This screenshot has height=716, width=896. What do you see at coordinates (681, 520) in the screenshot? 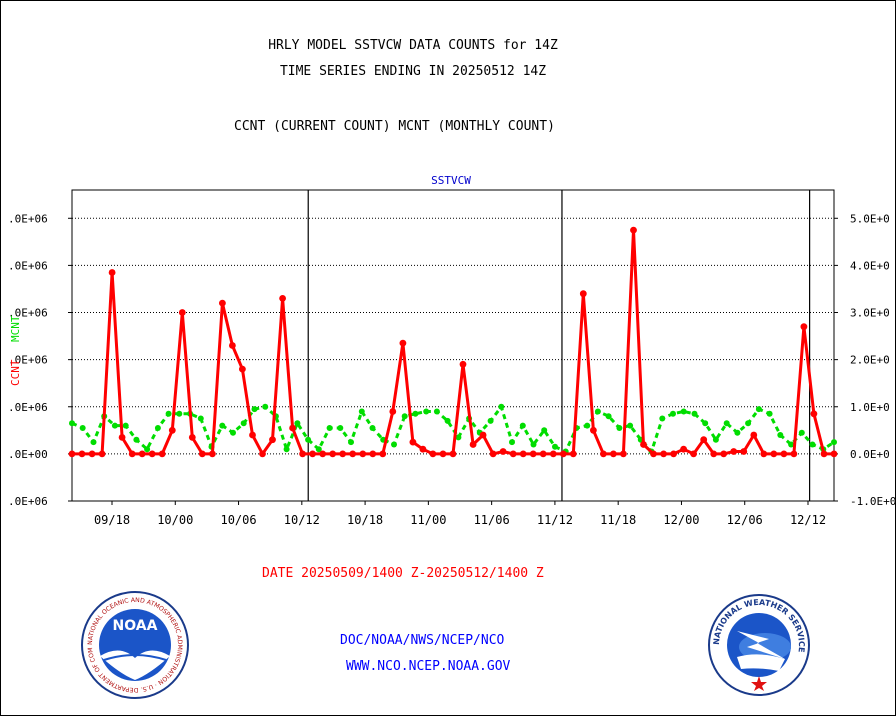
I see `x-tick-label: 12/00` at bounding box center [681, 520].